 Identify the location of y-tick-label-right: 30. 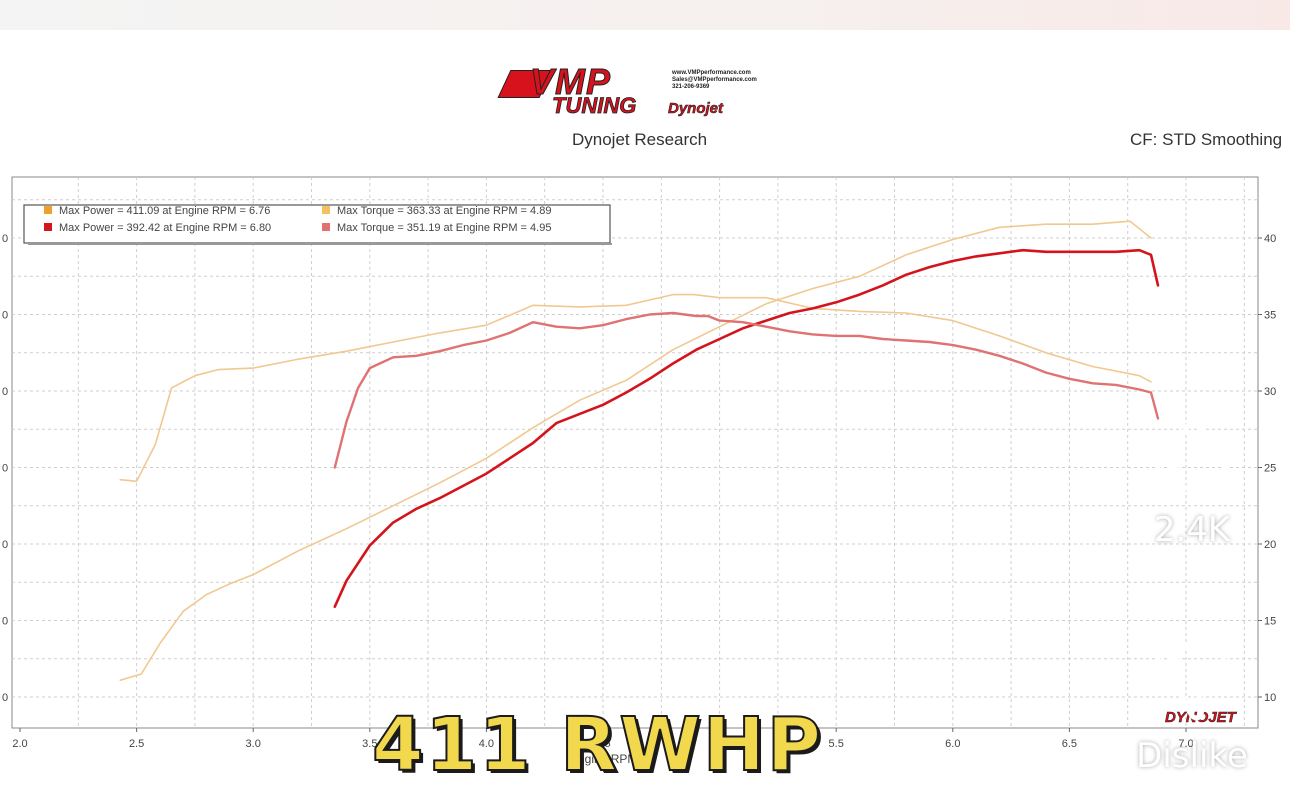
(1270, 392).